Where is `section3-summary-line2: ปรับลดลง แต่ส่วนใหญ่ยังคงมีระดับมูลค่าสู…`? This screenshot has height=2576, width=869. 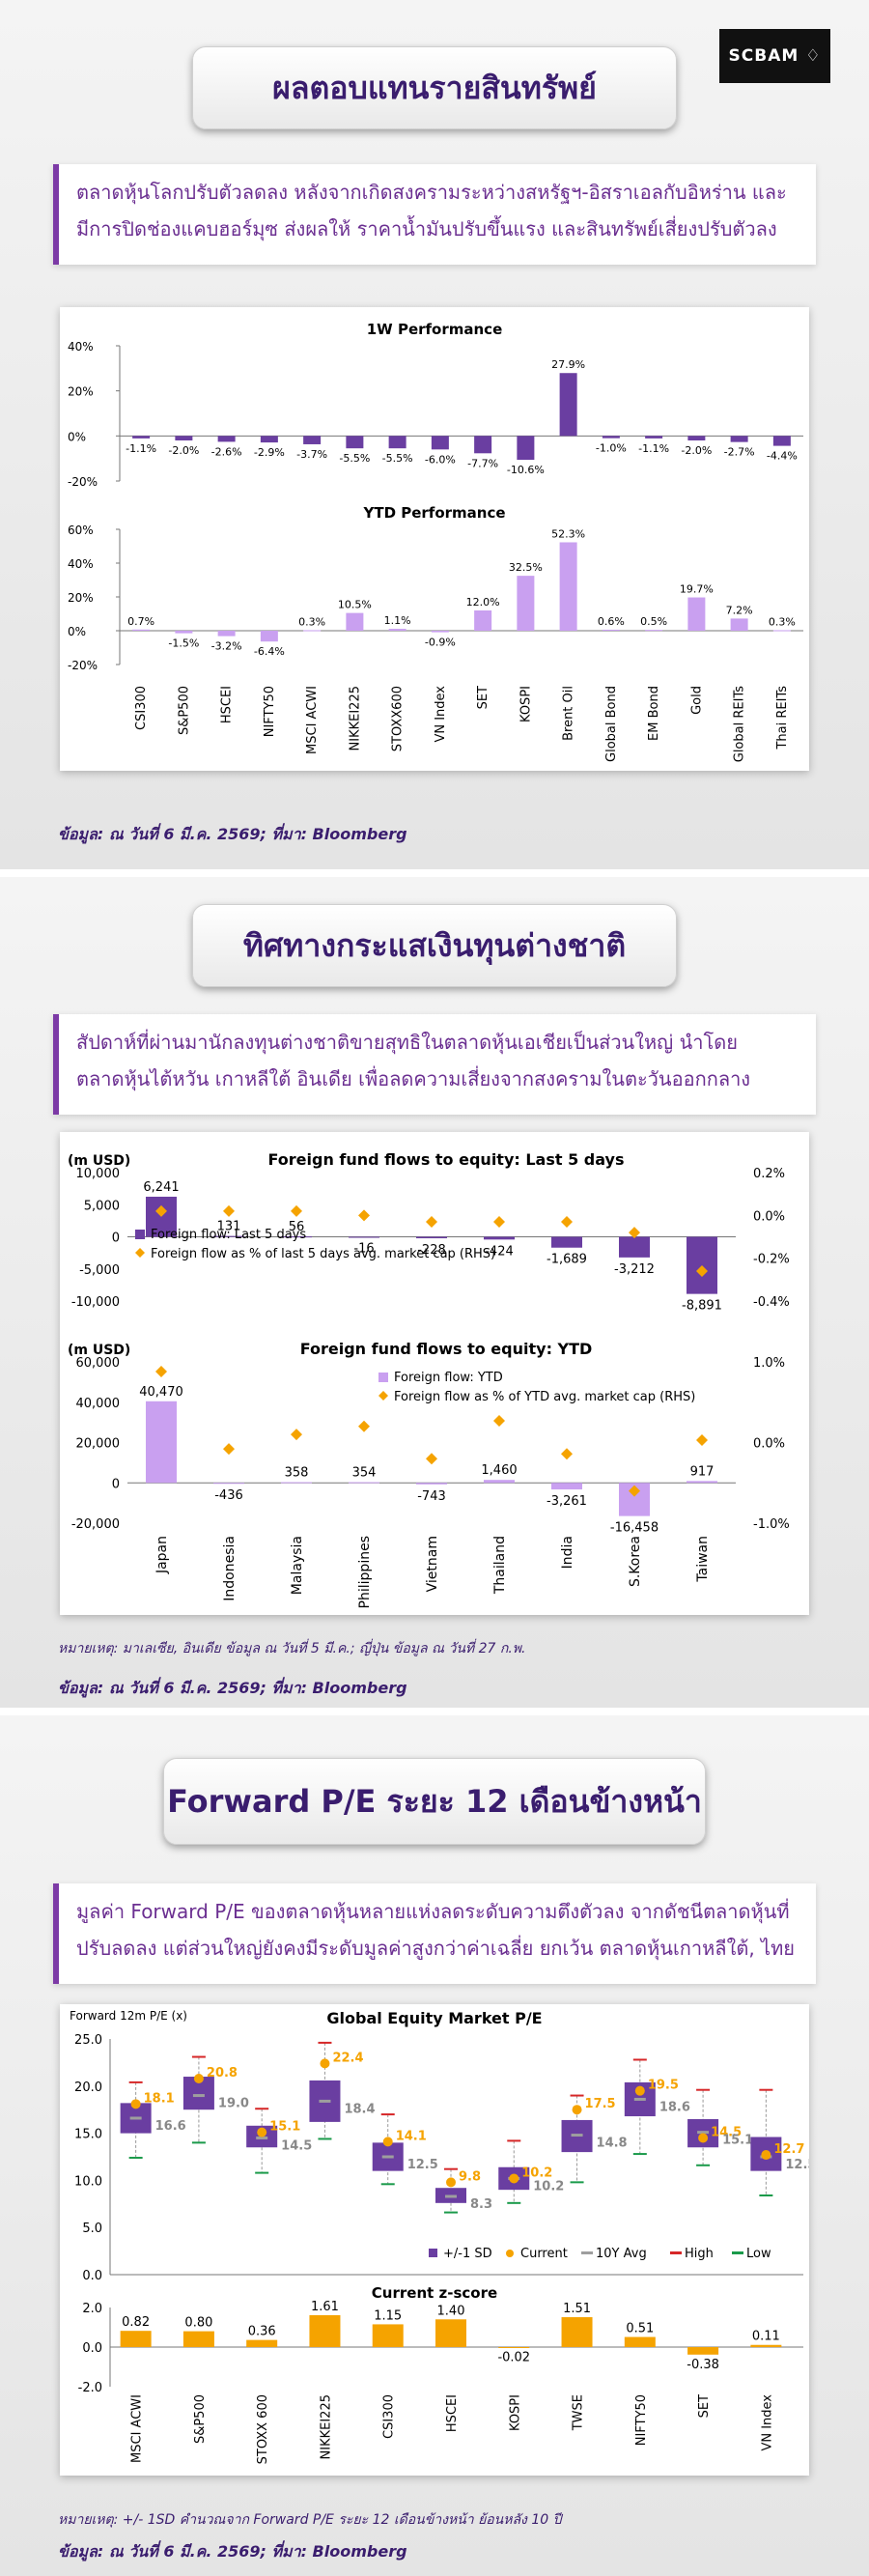
section3-summary-line2: ปรับลดลง แต่ส่วนใหญ่ยังคงมีระดับมูลค่าสู… is located at coordinates (435, 1948).